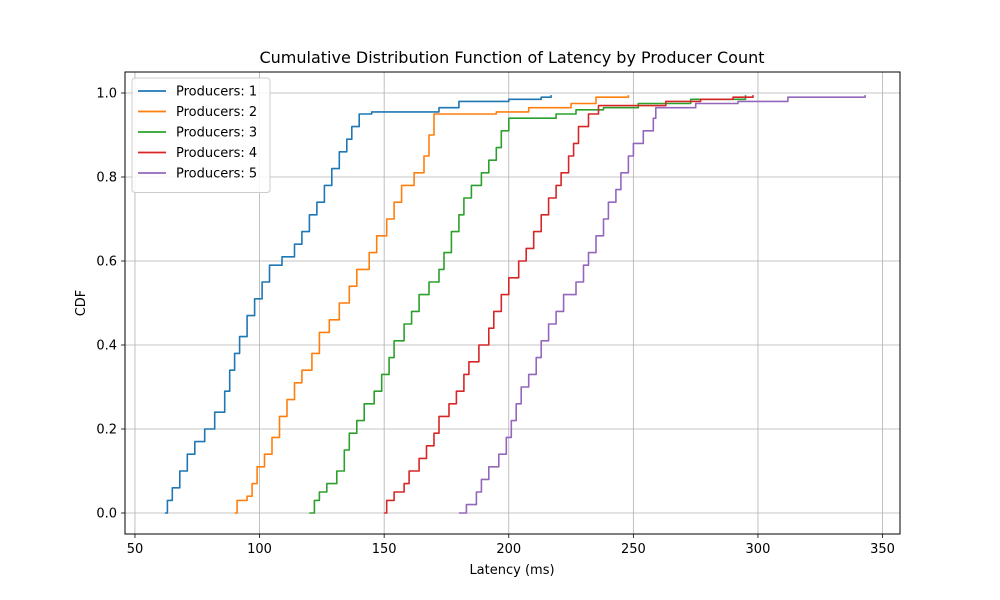  I want to click on y-tick-label: 0.4, so click(106, 346).